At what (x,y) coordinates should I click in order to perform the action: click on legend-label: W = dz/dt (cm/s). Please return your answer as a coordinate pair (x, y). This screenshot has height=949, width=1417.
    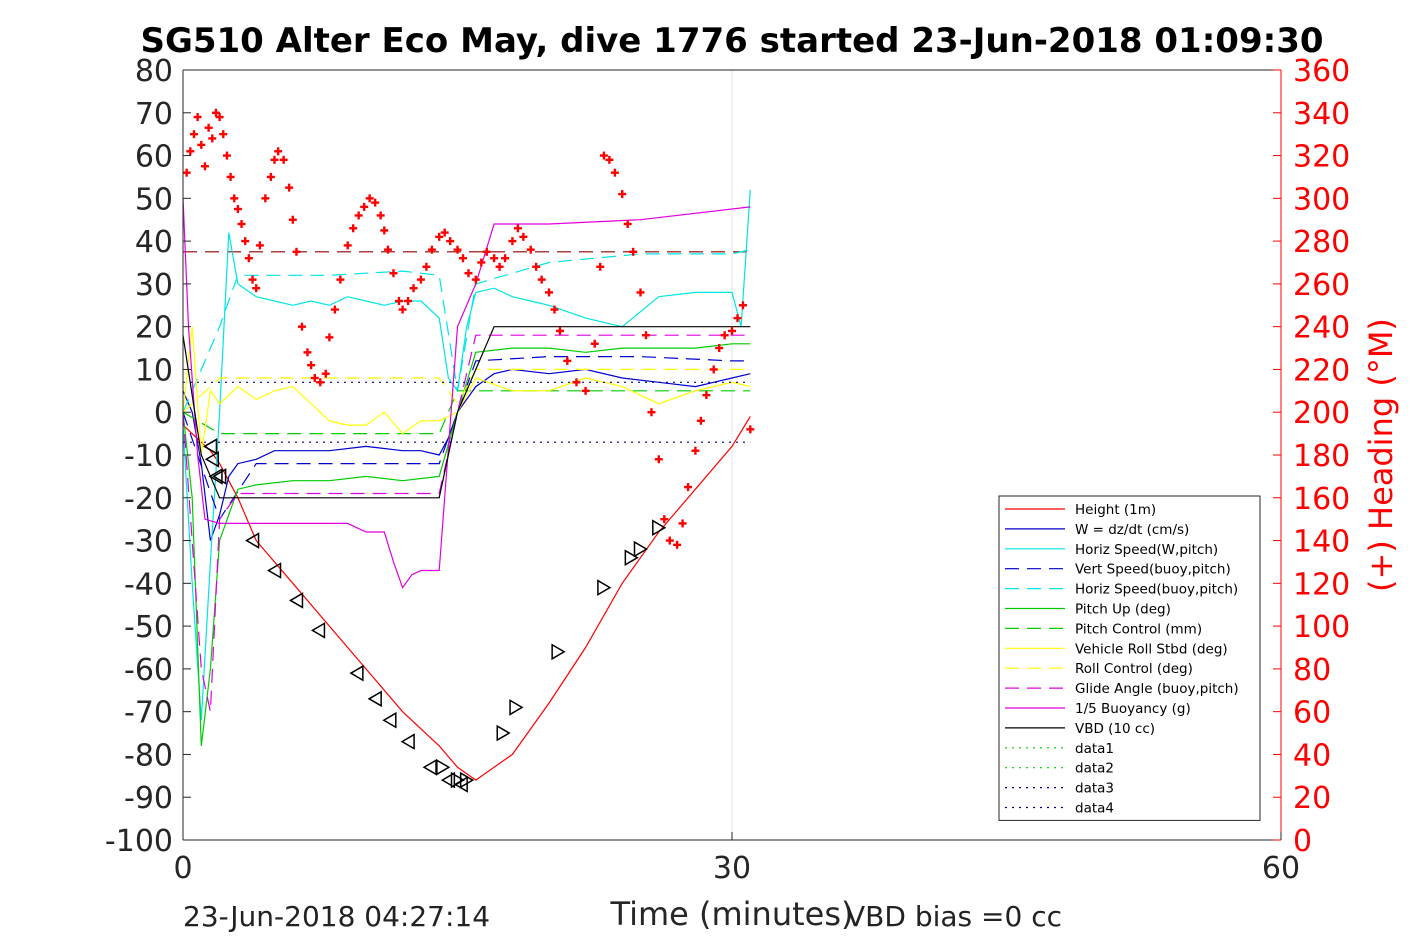
    Looking at the image, I should click on (1132, 530).